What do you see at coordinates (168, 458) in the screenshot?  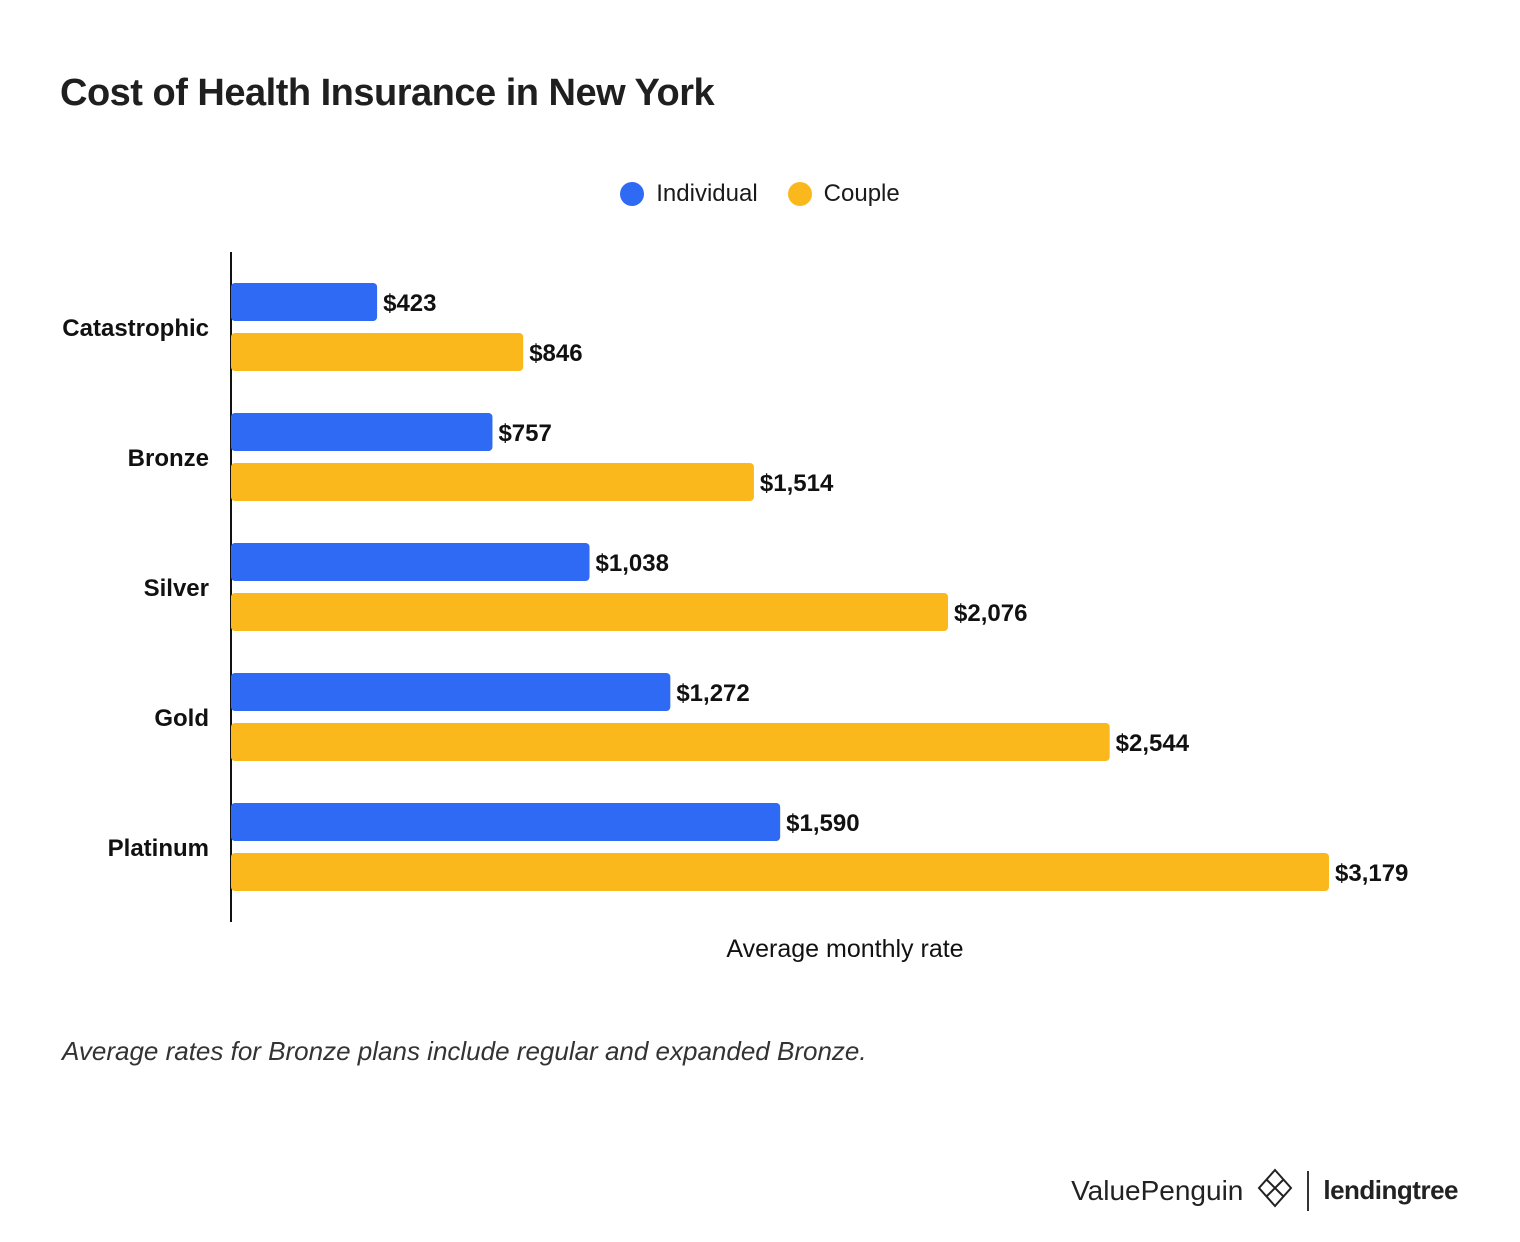 I see `category-label-bronze: Bronze` at bounding box center [168, 458].